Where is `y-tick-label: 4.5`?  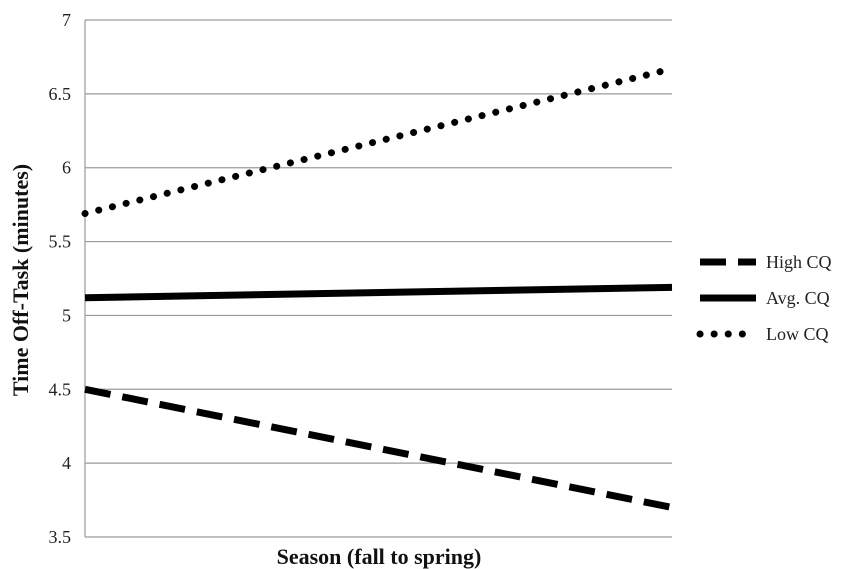 y-tick-label: 4.5 is located at coordinates (60, 389).